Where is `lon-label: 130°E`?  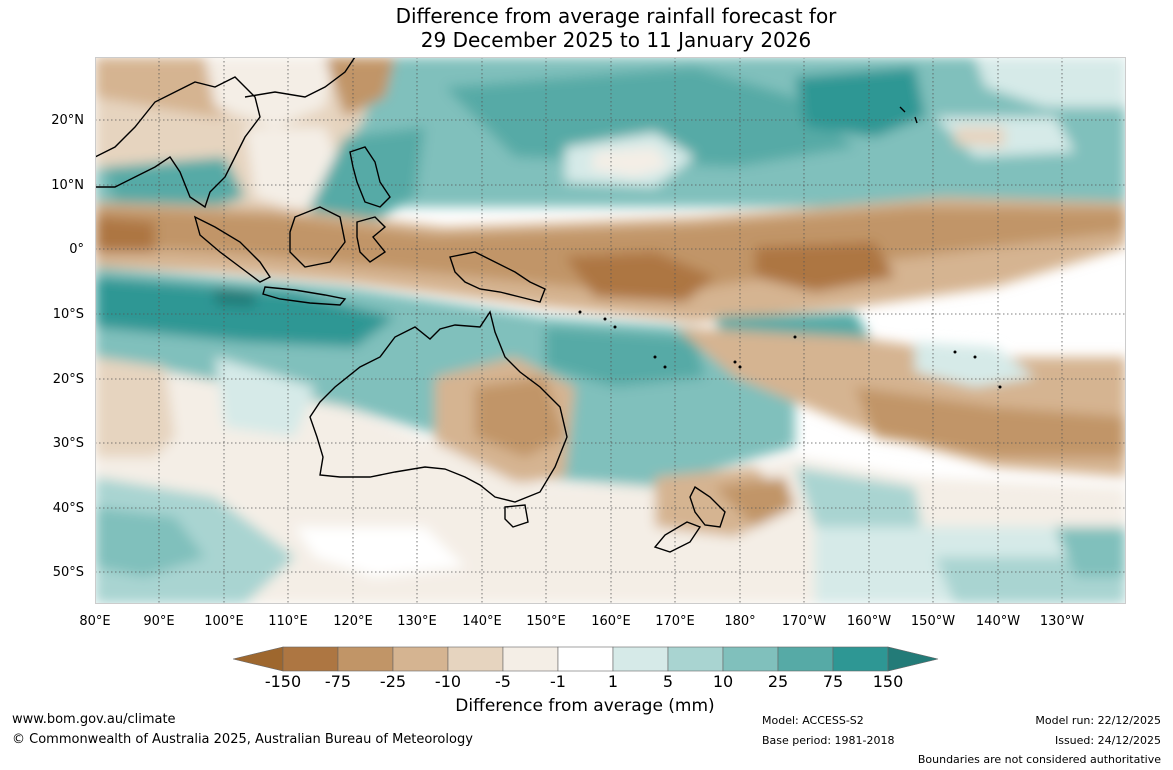 lon-label: 130°E is located at coordinates (417, 621).